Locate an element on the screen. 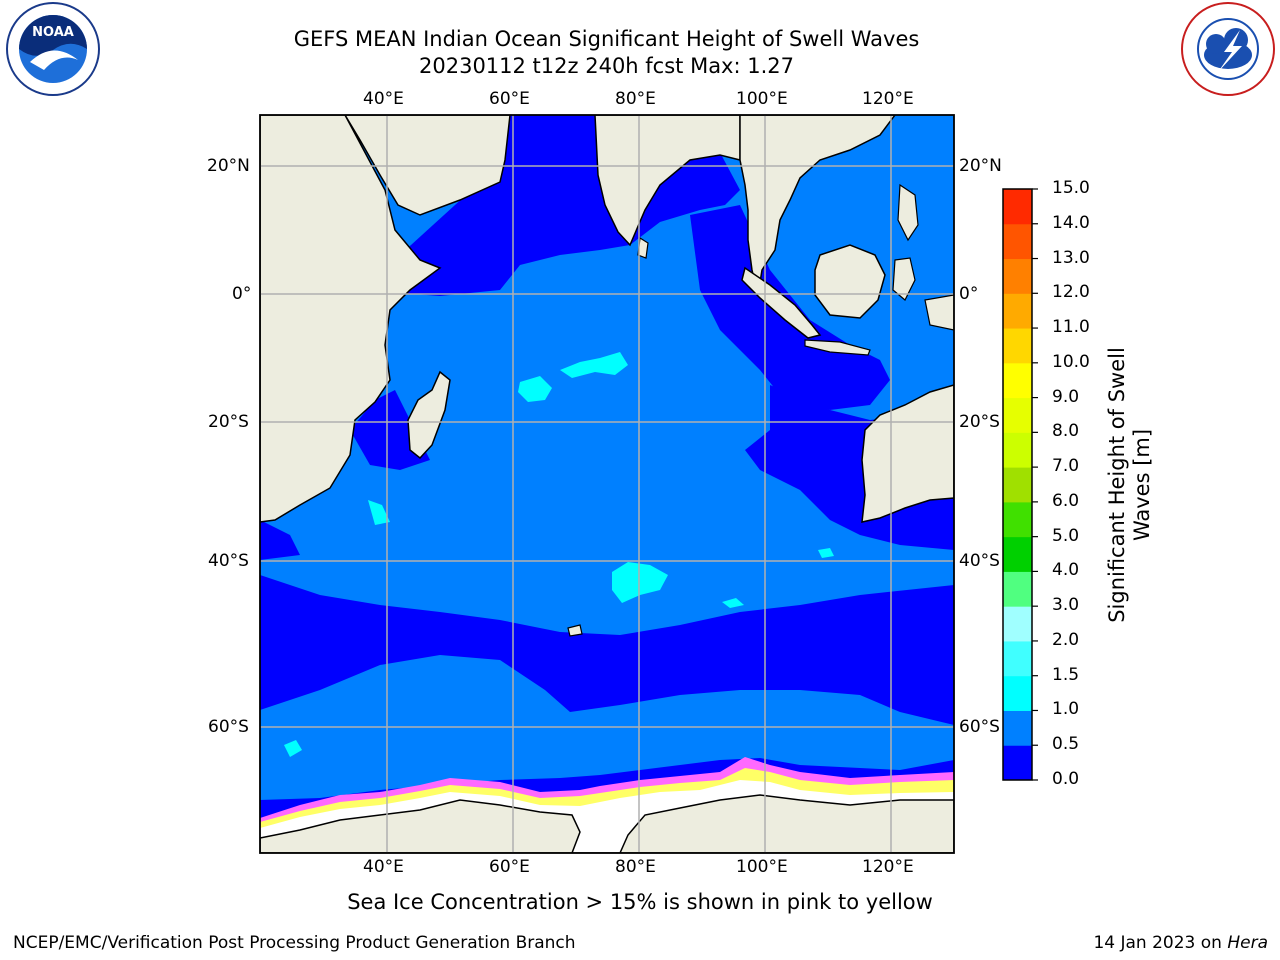 This screenshot has height=960, width=1280. lon-tick-bottom-40E: 40°E is located at coordinates (383, 867).